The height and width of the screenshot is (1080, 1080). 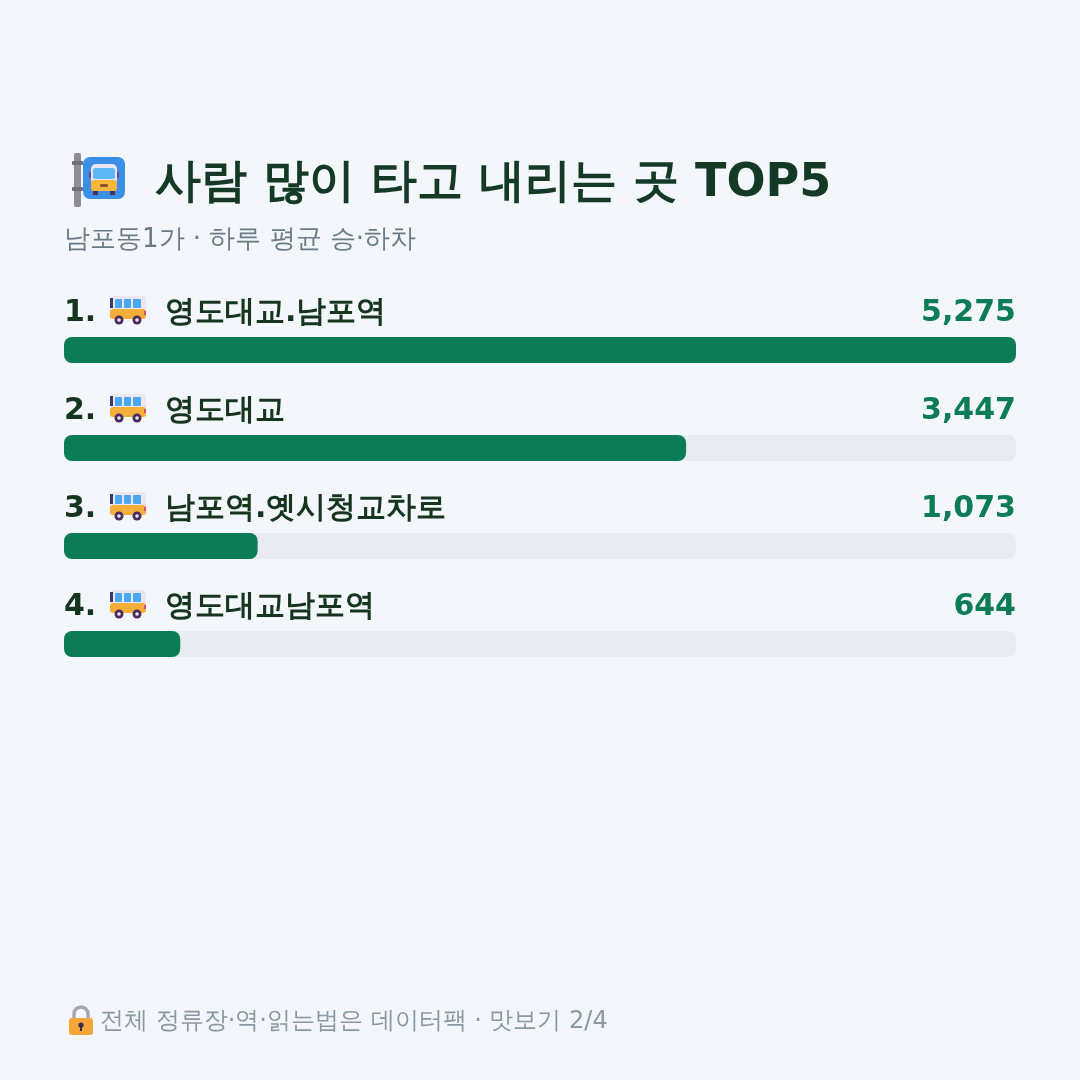 What do you see at coordinates (968, 310) in the screenshot?
I see `data-label: 5,275` at bounding box center [968, 310].